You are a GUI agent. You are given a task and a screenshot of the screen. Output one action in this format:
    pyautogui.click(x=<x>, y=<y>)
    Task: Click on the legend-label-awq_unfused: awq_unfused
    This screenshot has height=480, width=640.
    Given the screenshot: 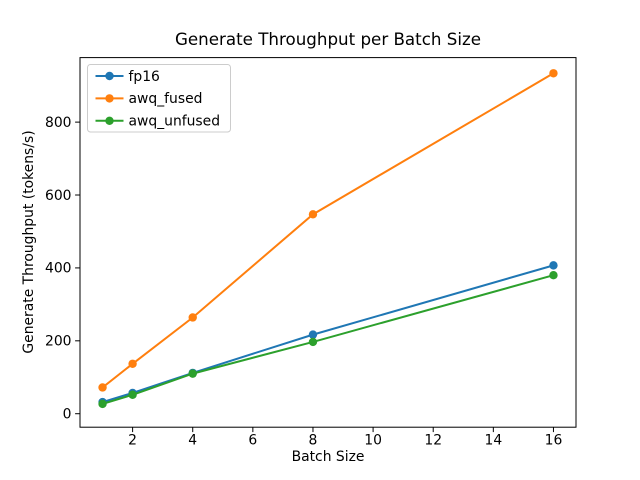 What is the action you would take?
    pyautogui.click(x=175, y=122)
    